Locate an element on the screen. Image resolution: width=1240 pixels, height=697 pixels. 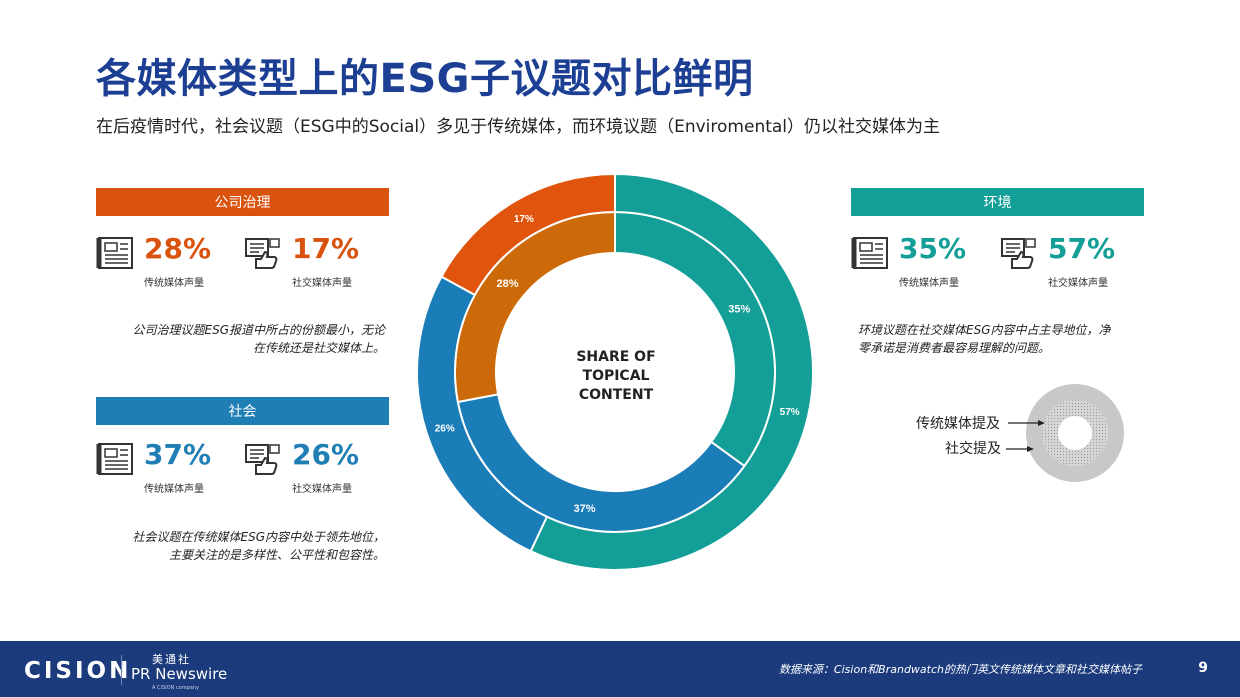
governance-header: 公司治理 is located at coordinates (242, 202).